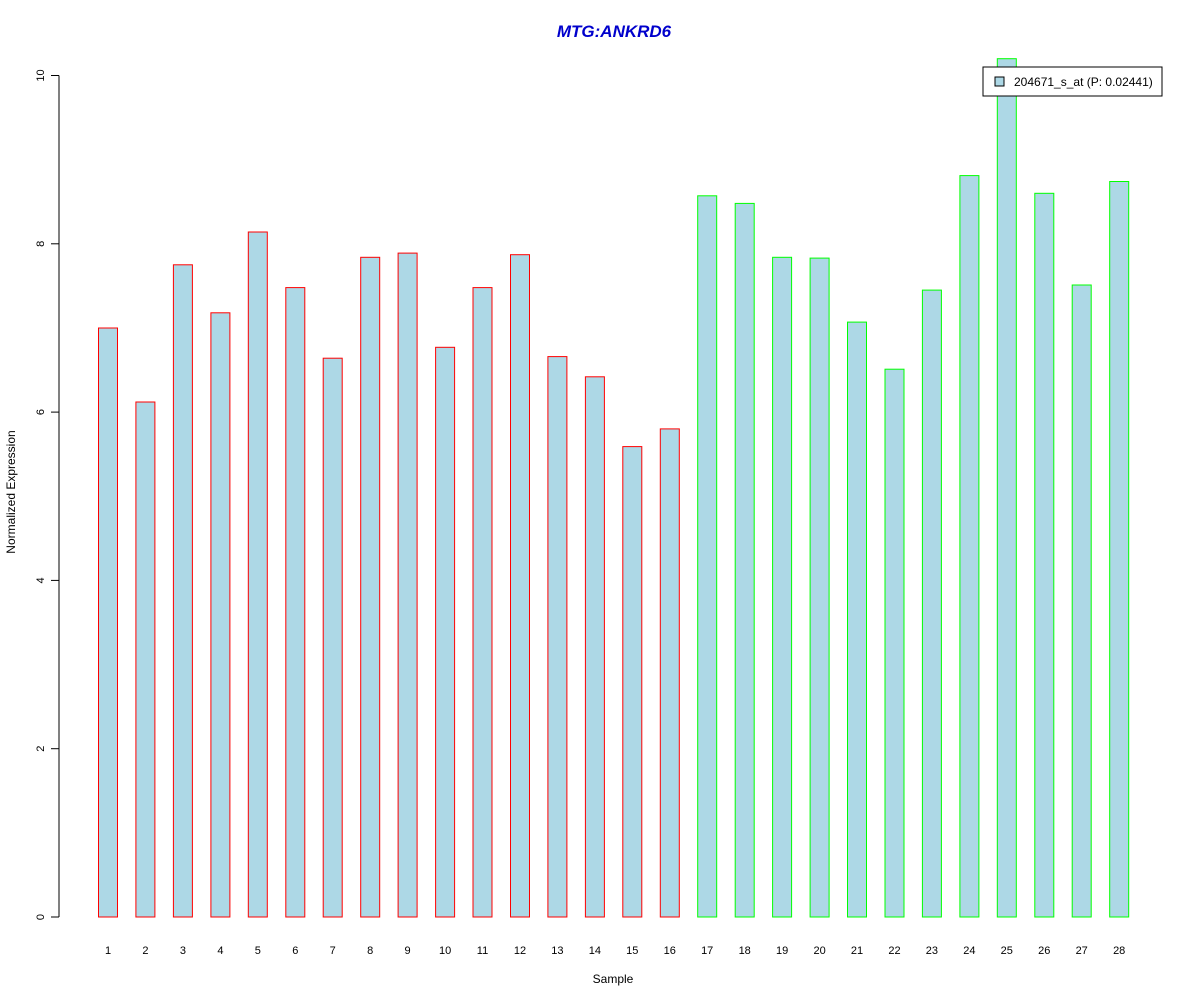  Describe the element at coordinates (482, 951) in the screenshot. I see `x-tick-label: 11` at that location.